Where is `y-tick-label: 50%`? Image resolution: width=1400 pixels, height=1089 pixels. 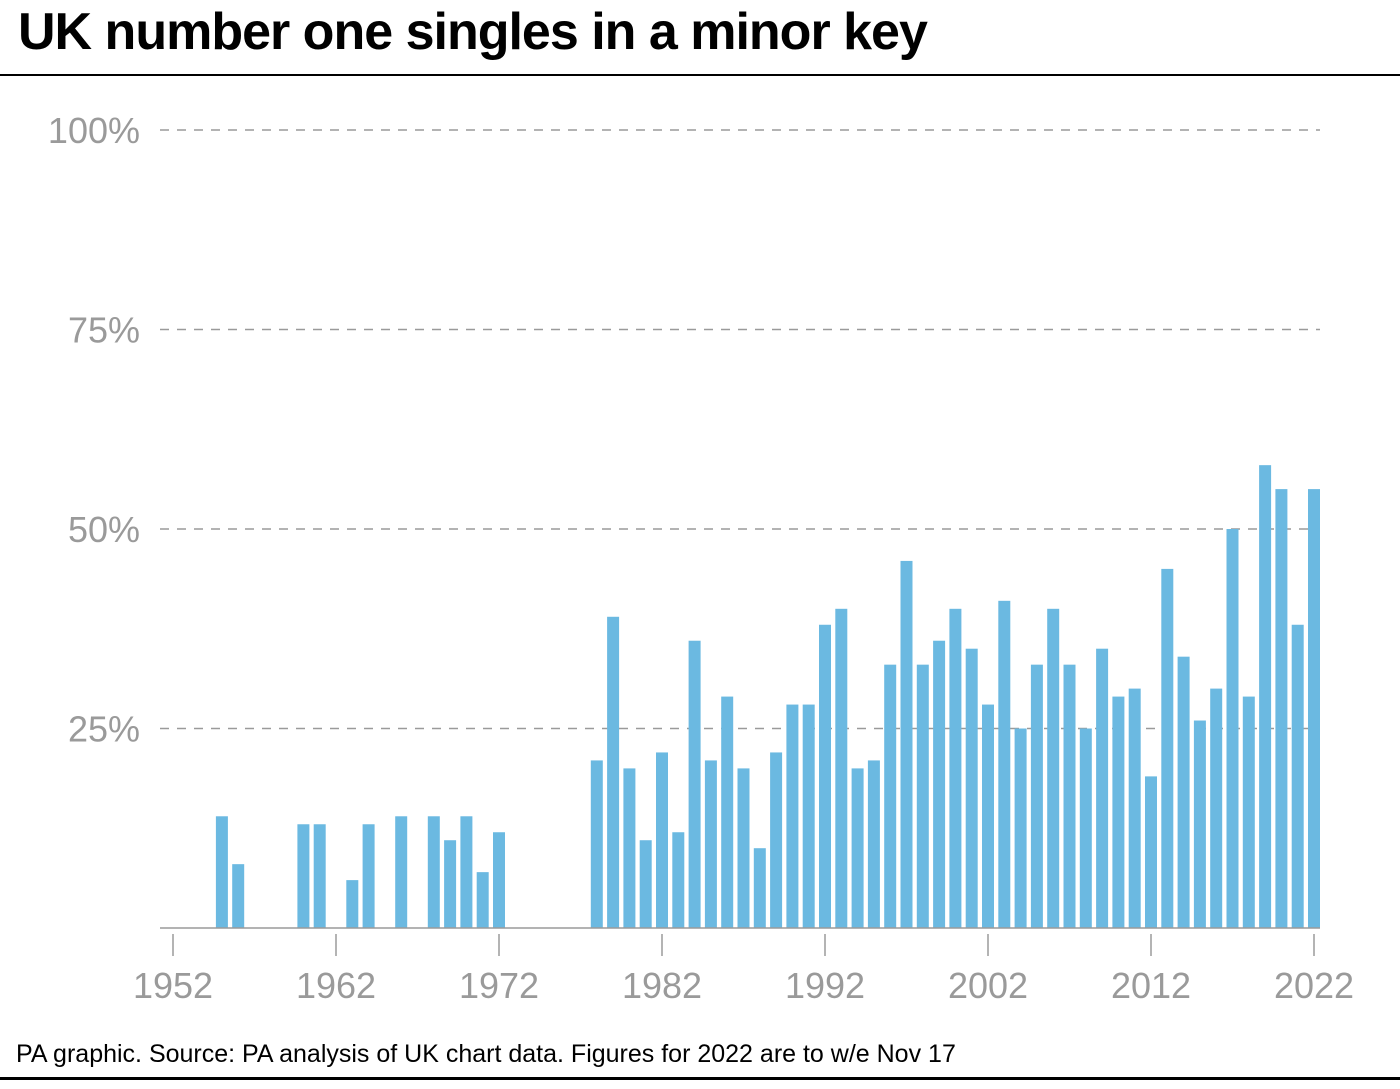 y-tick-label: 50% is located at coordinates (104, 529).